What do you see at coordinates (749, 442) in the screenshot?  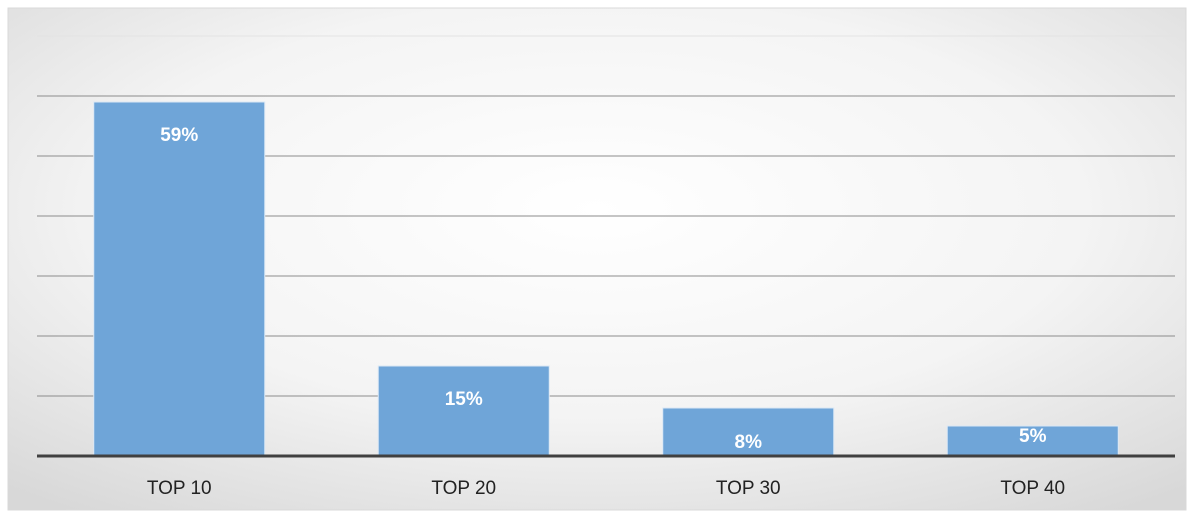 I see `data-label: 8%` at bounding box center [749, 442].